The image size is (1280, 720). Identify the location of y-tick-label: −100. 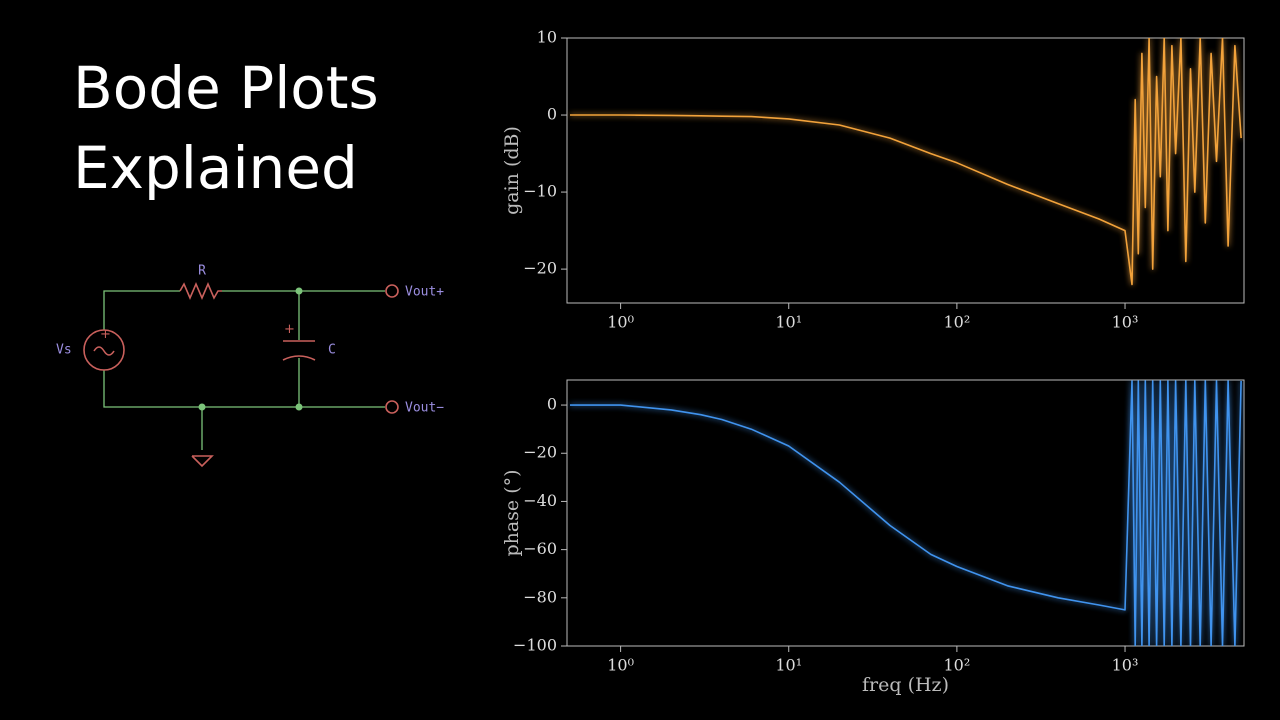
(535, 645).